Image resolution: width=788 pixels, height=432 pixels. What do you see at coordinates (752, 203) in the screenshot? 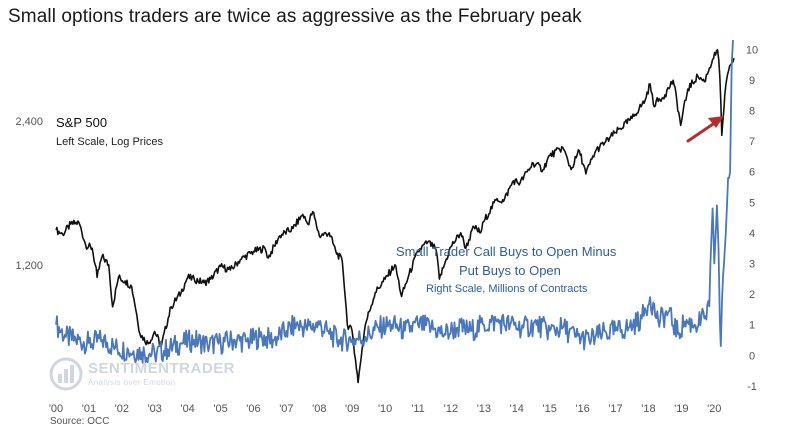
I see `right-tick-label: 5` at bounding box center [752, 203].